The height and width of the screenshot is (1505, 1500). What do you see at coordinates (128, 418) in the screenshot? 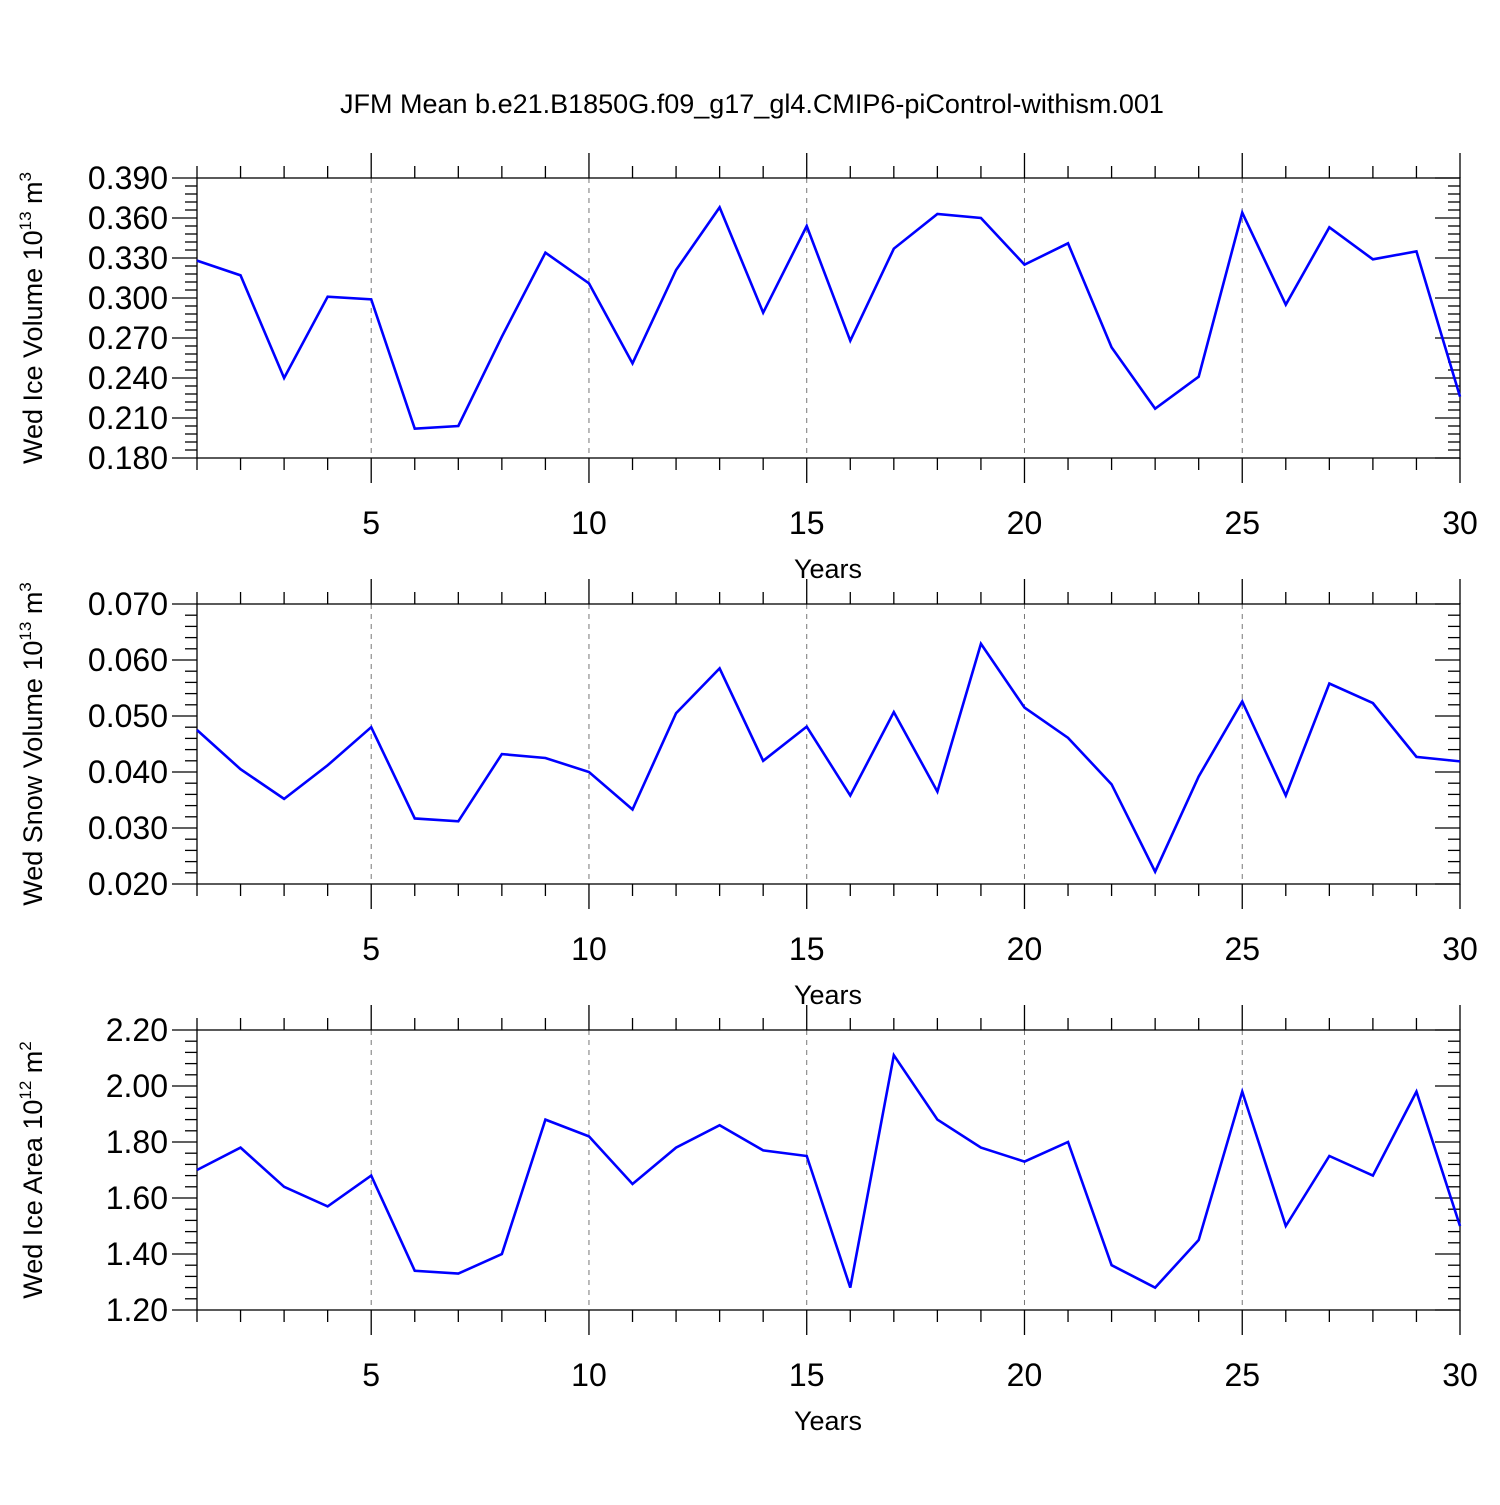
I see `panel-1-y-tick-label: 0.210` at bounding box center [128, 418].